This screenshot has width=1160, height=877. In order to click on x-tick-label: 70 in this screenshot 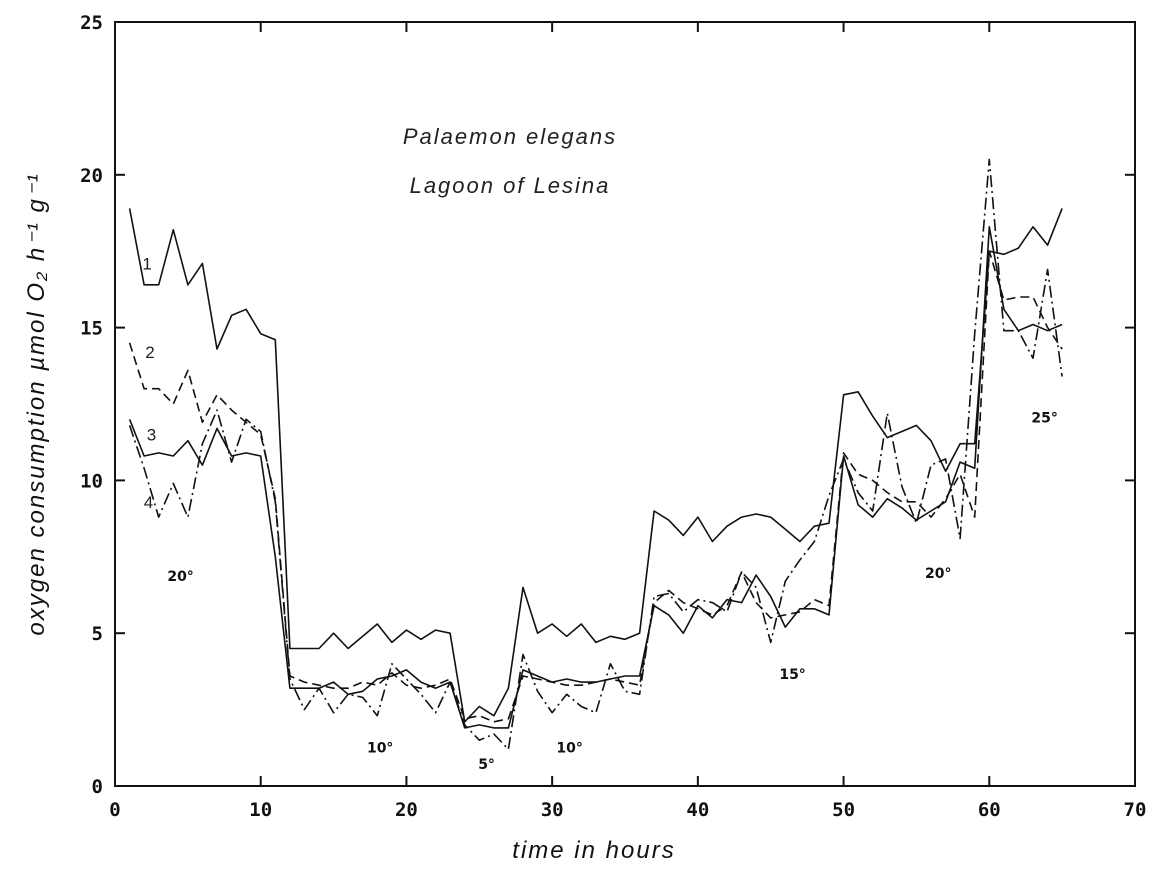, I will do `click(1135, 810)`.